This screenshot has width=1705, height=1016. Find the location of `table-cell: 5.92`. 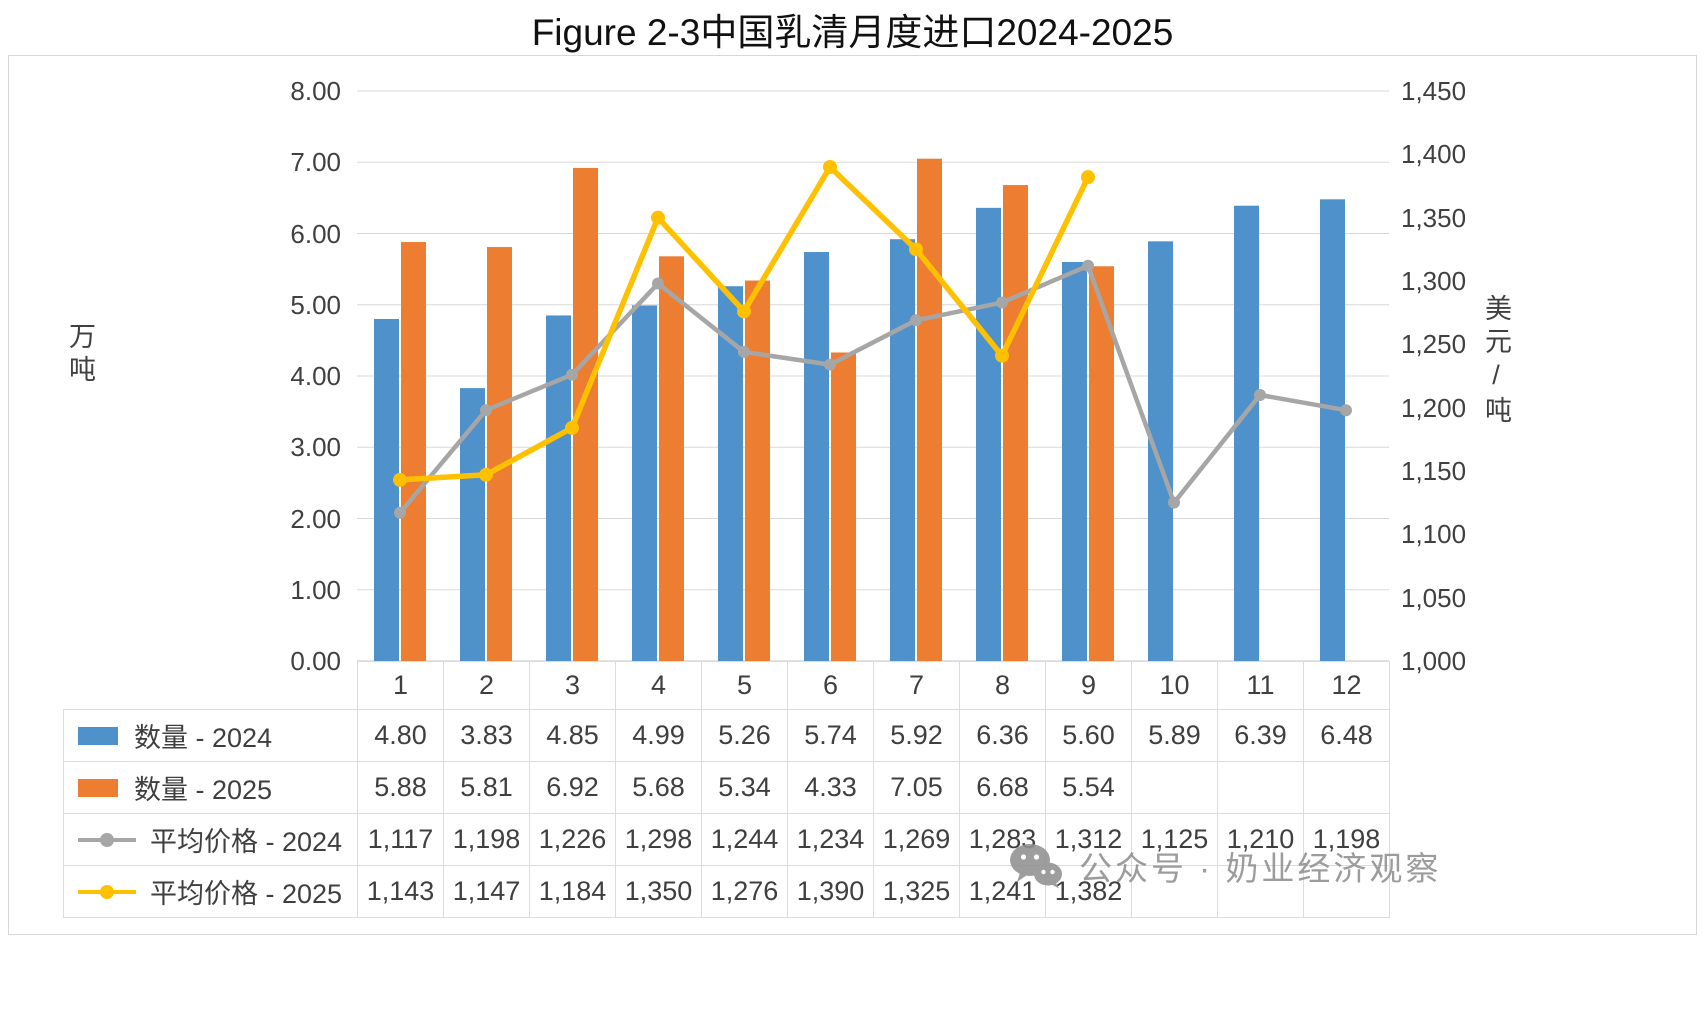

table-cell: 5.92 is located at coordinates (916, 735).